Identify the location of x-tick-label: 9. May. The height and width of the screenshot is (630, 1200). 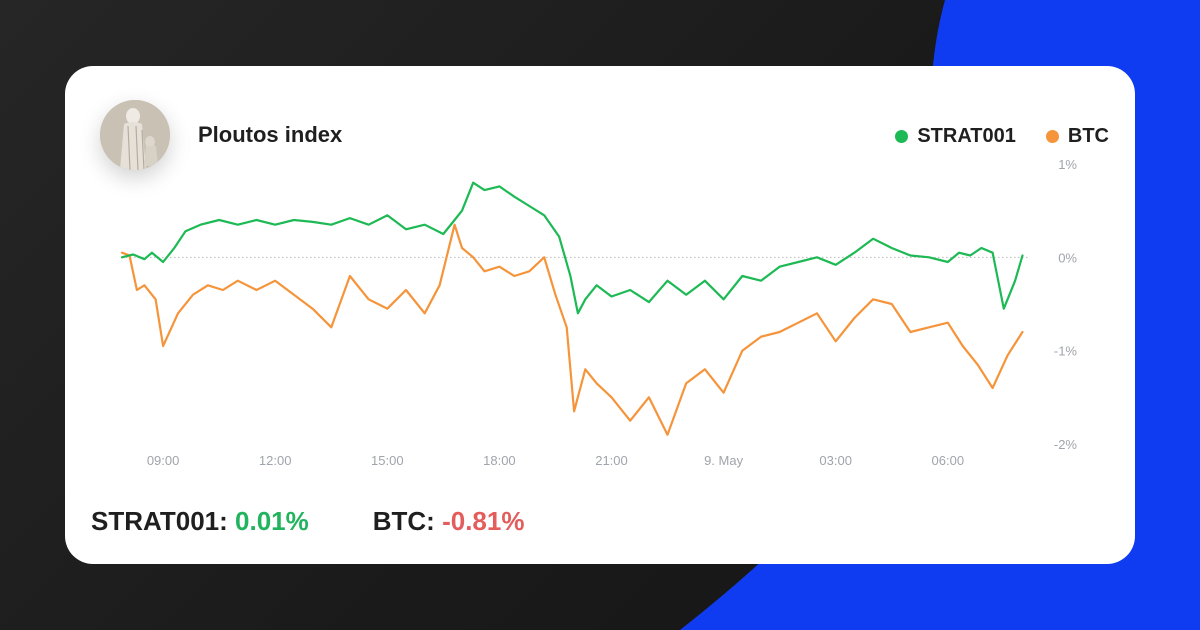
(724, 460).